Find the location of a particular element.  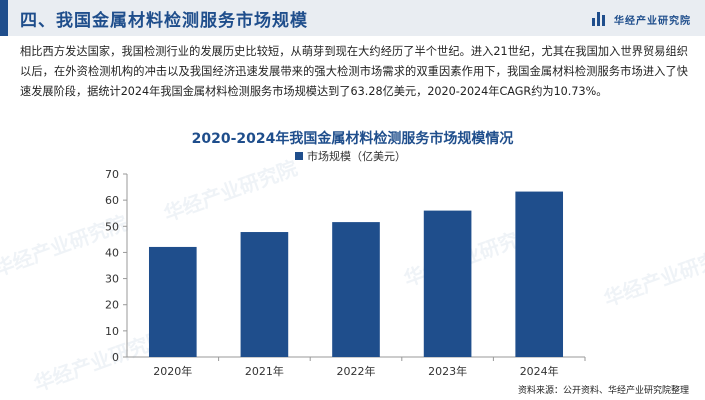

x-tick-label: 2020年 is located at coordinates (172, 371).